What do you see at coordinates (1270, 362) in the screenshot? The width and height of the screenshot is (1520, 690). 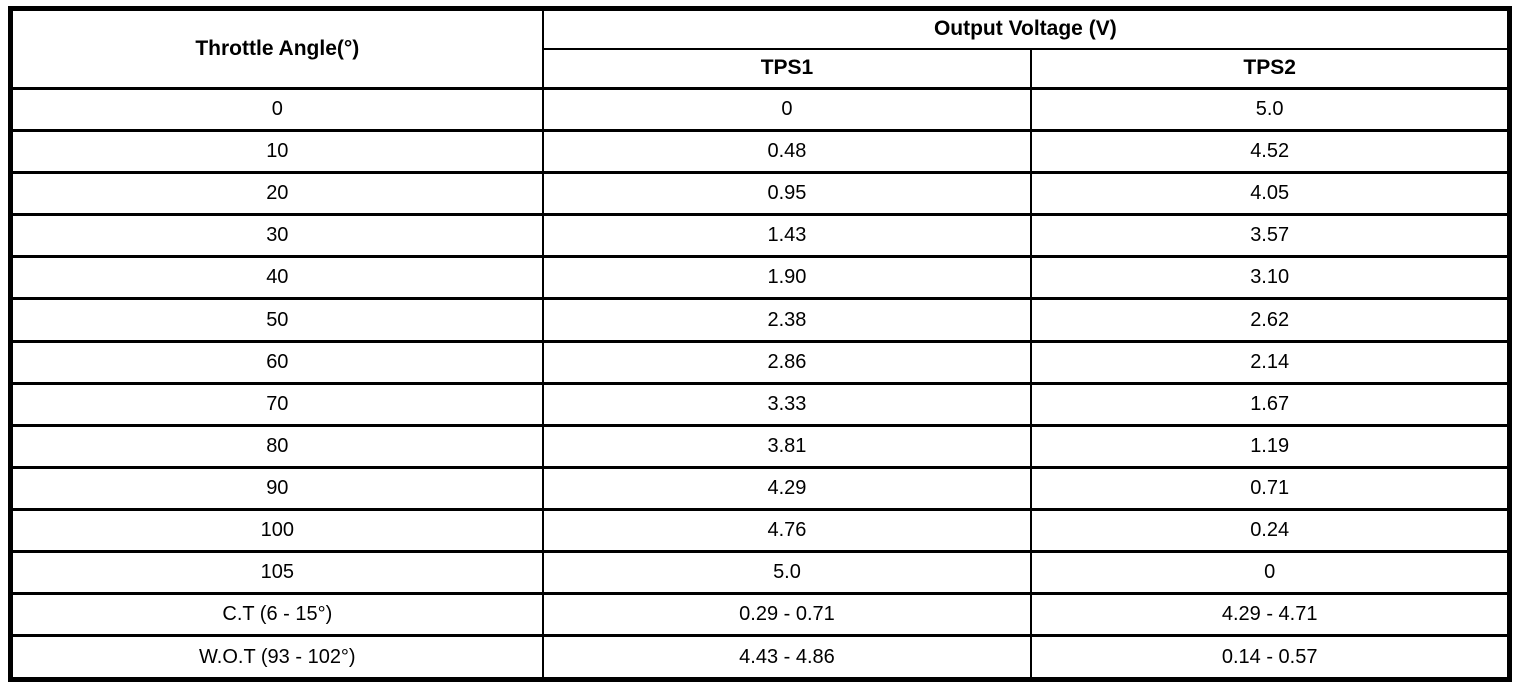 I see `tps2-value-cell: 2.14` at bounding box center [1270, 362].